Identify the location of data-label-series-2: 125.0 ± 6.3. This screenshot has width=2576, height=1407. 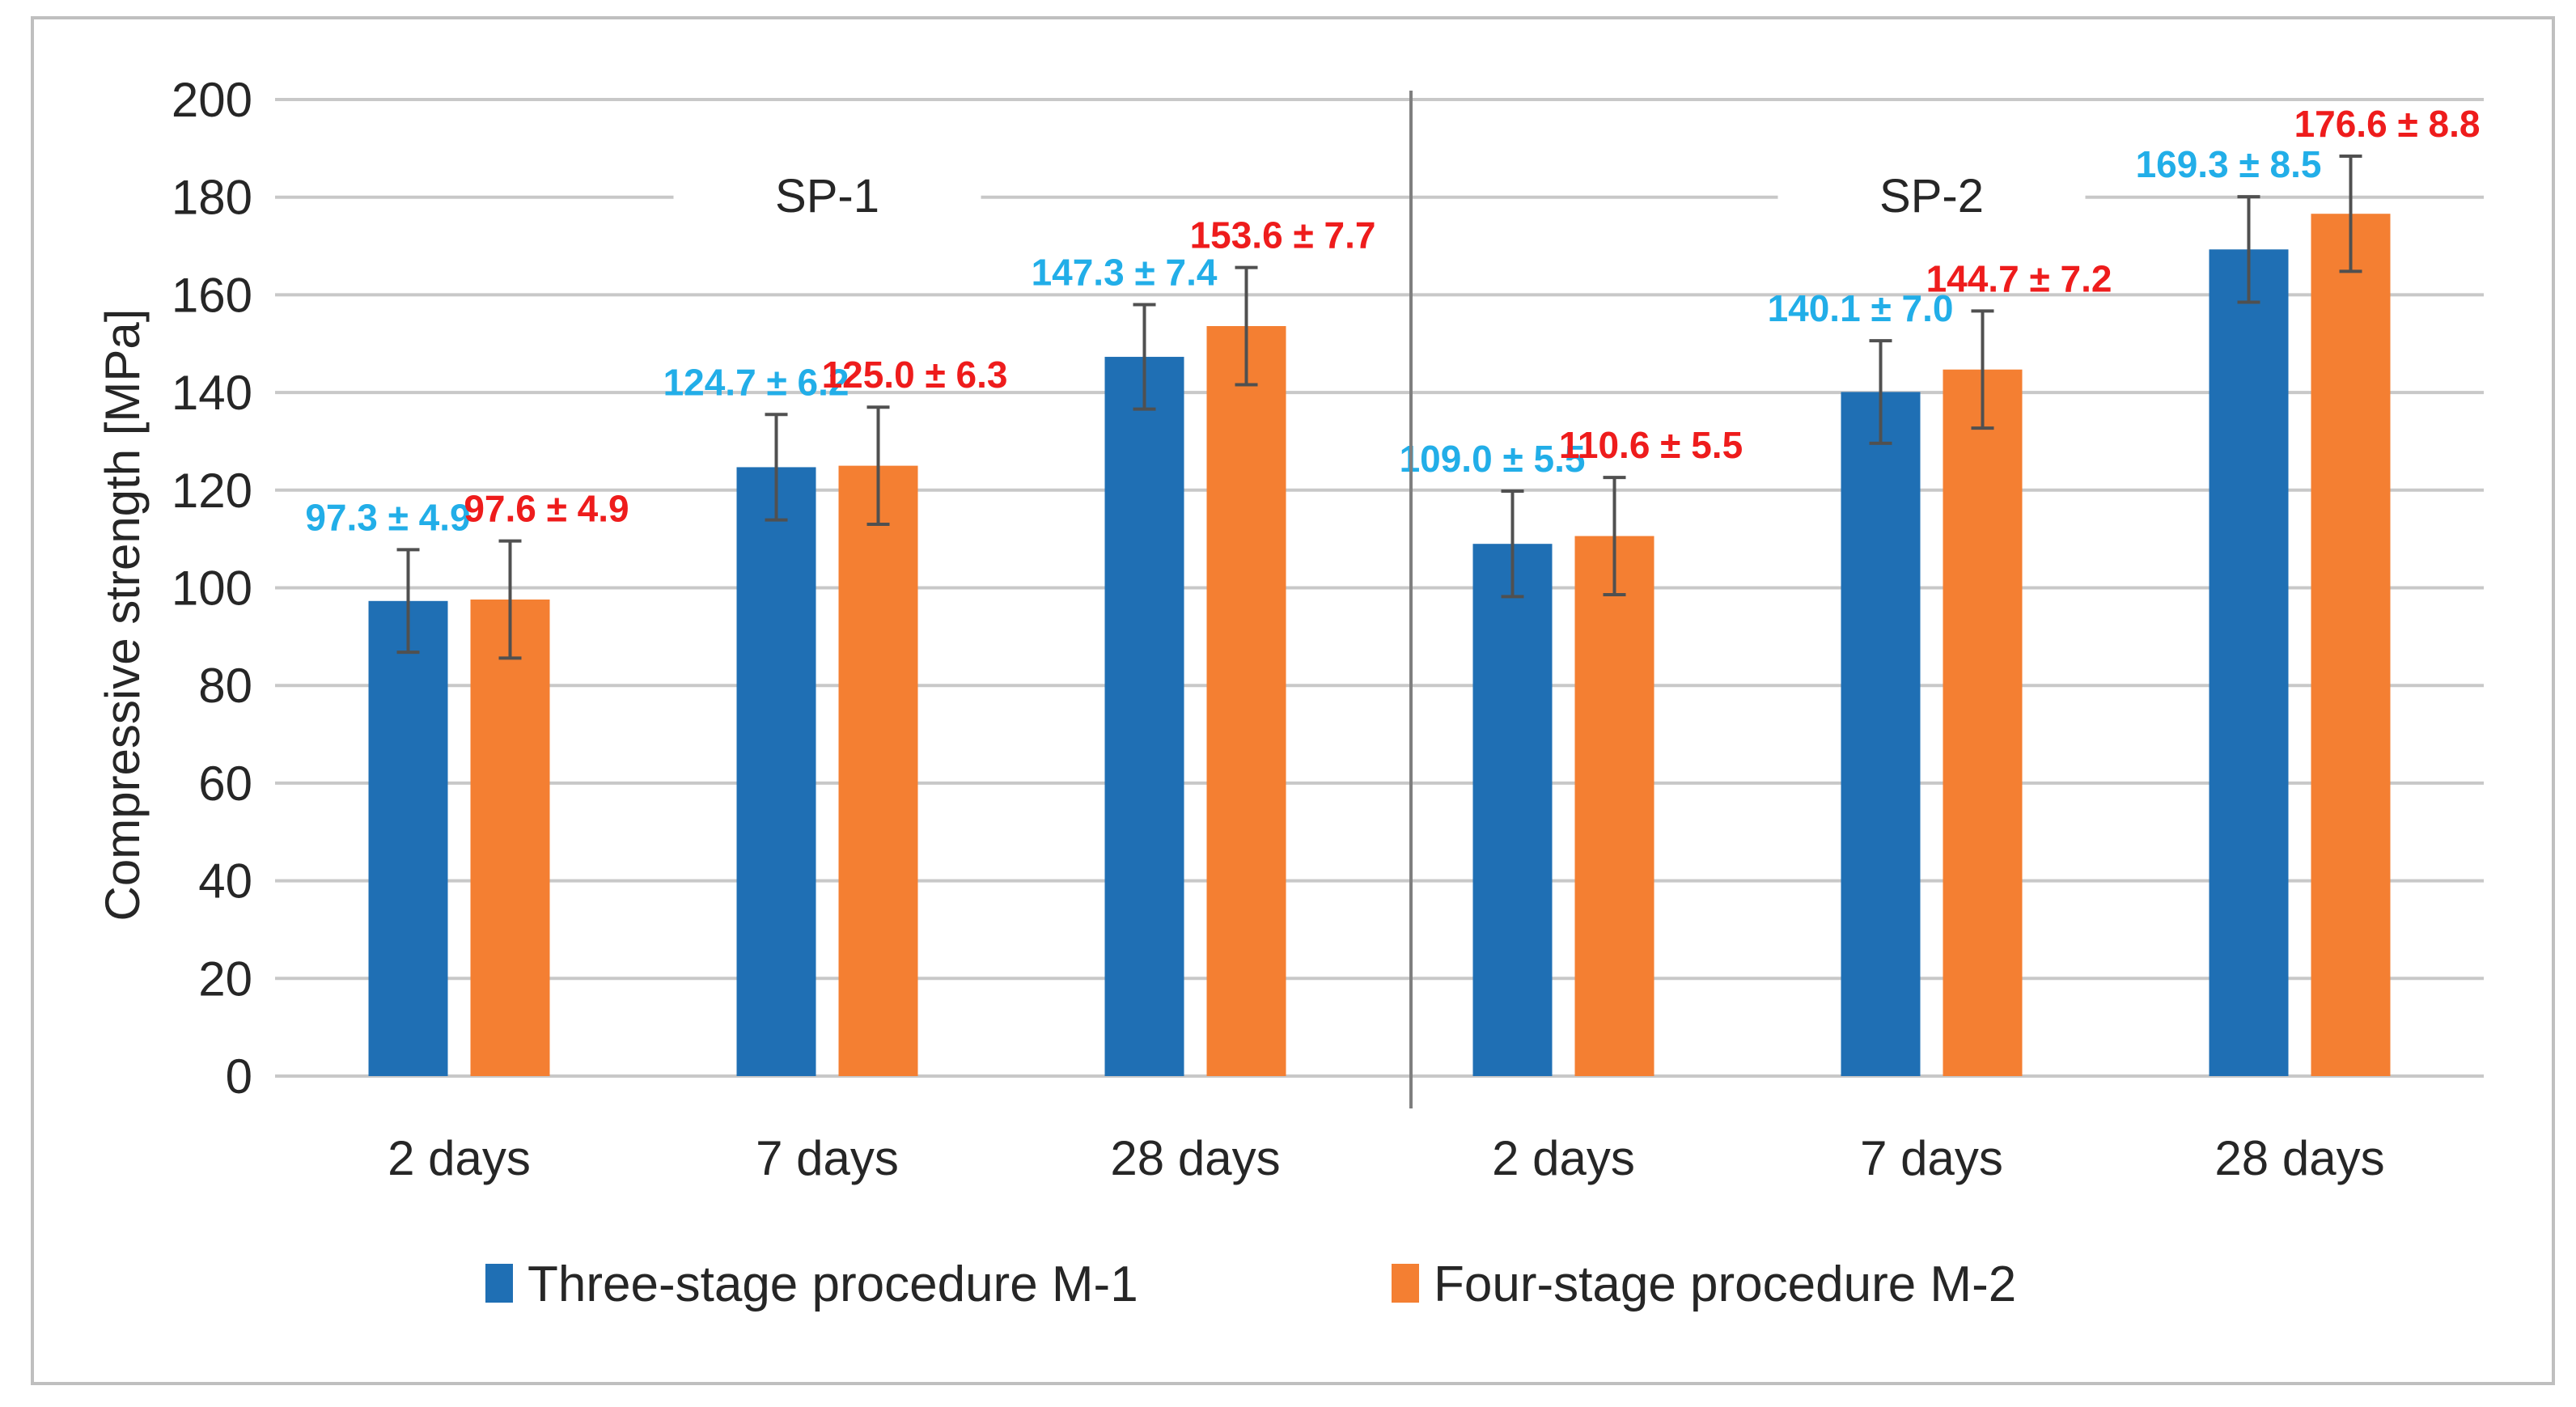
(915, 375).